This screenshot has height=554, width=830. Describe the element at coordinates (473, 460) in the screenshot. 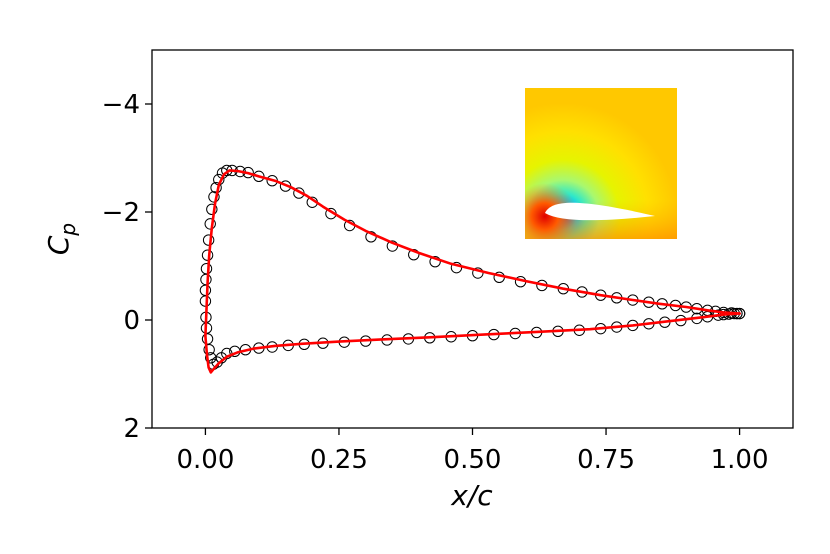

I see `x-tick-label: 0.50` at that location.